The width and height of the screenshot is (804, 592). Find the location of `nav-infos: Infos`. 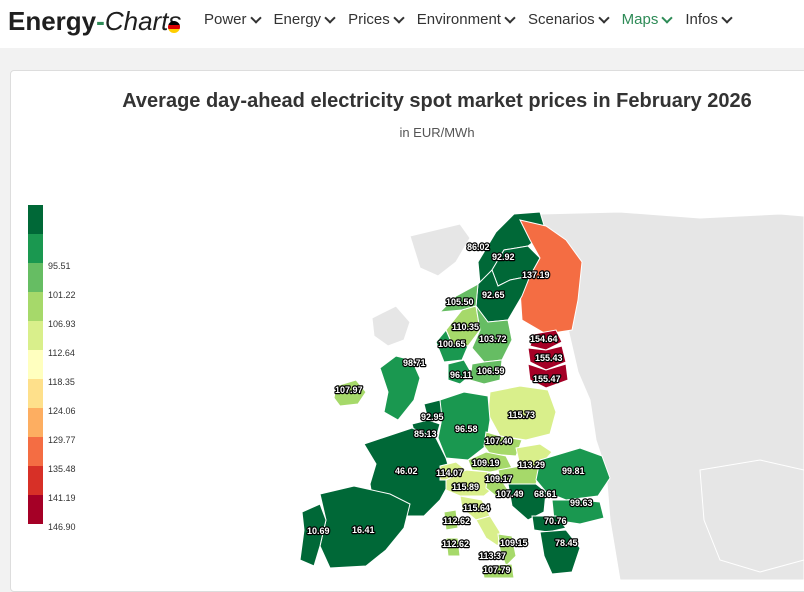

nav-infos: Infos is located at coordinates (709, 19).